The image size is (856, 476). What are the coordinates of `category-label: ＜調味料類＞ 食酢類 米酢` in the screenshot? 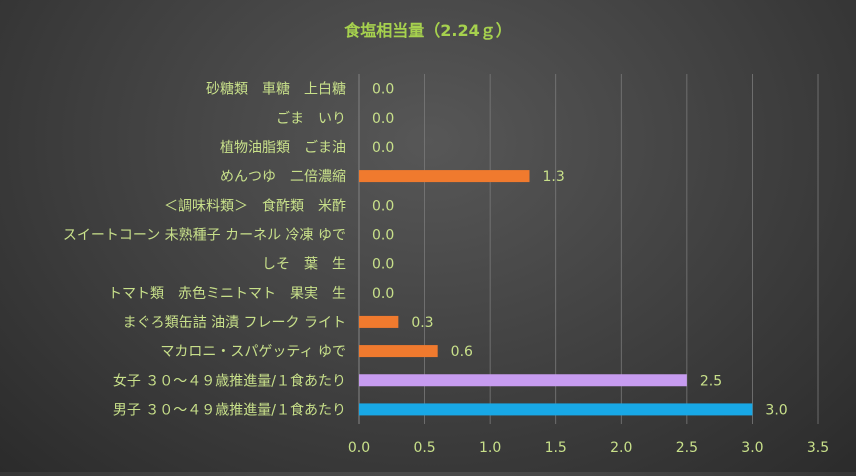 It's located at (255, 205).